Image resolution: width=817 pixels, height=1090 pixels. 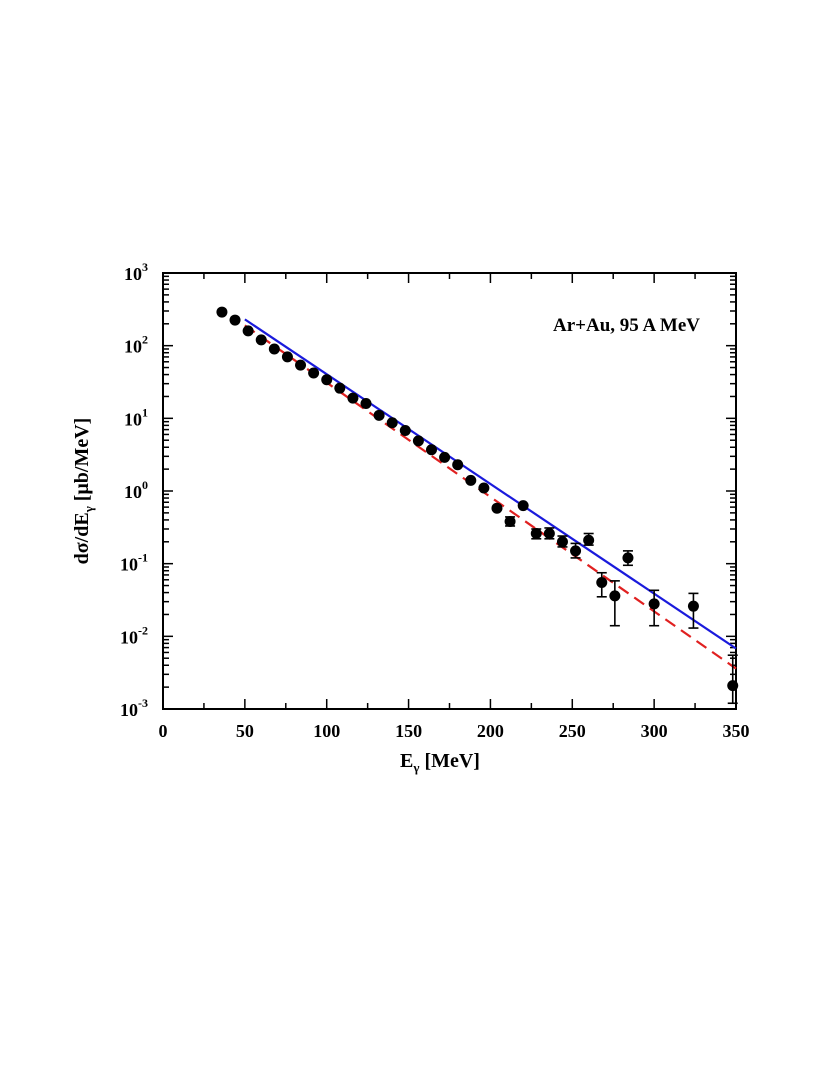 What do you see at coordinates (408, 731) in the screenshot?
I see `x-tick-label: 150` at bounding box center [408, 731].